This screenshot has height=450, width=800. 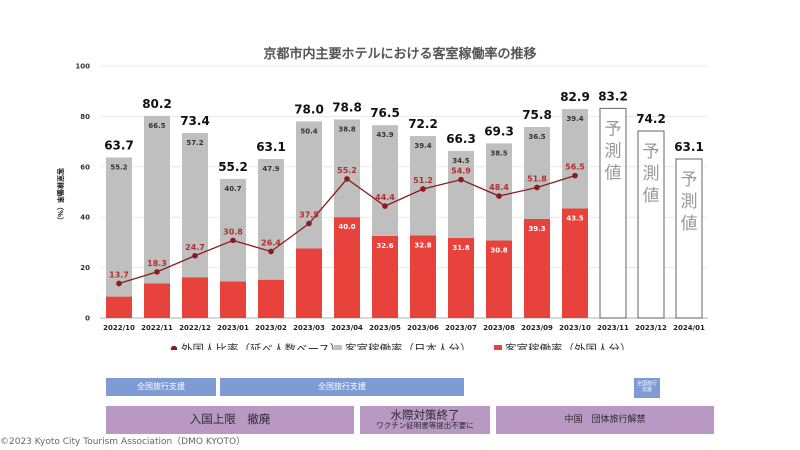 I want to click on japanese-value-label: 34.5, so click(x=460, y=161).